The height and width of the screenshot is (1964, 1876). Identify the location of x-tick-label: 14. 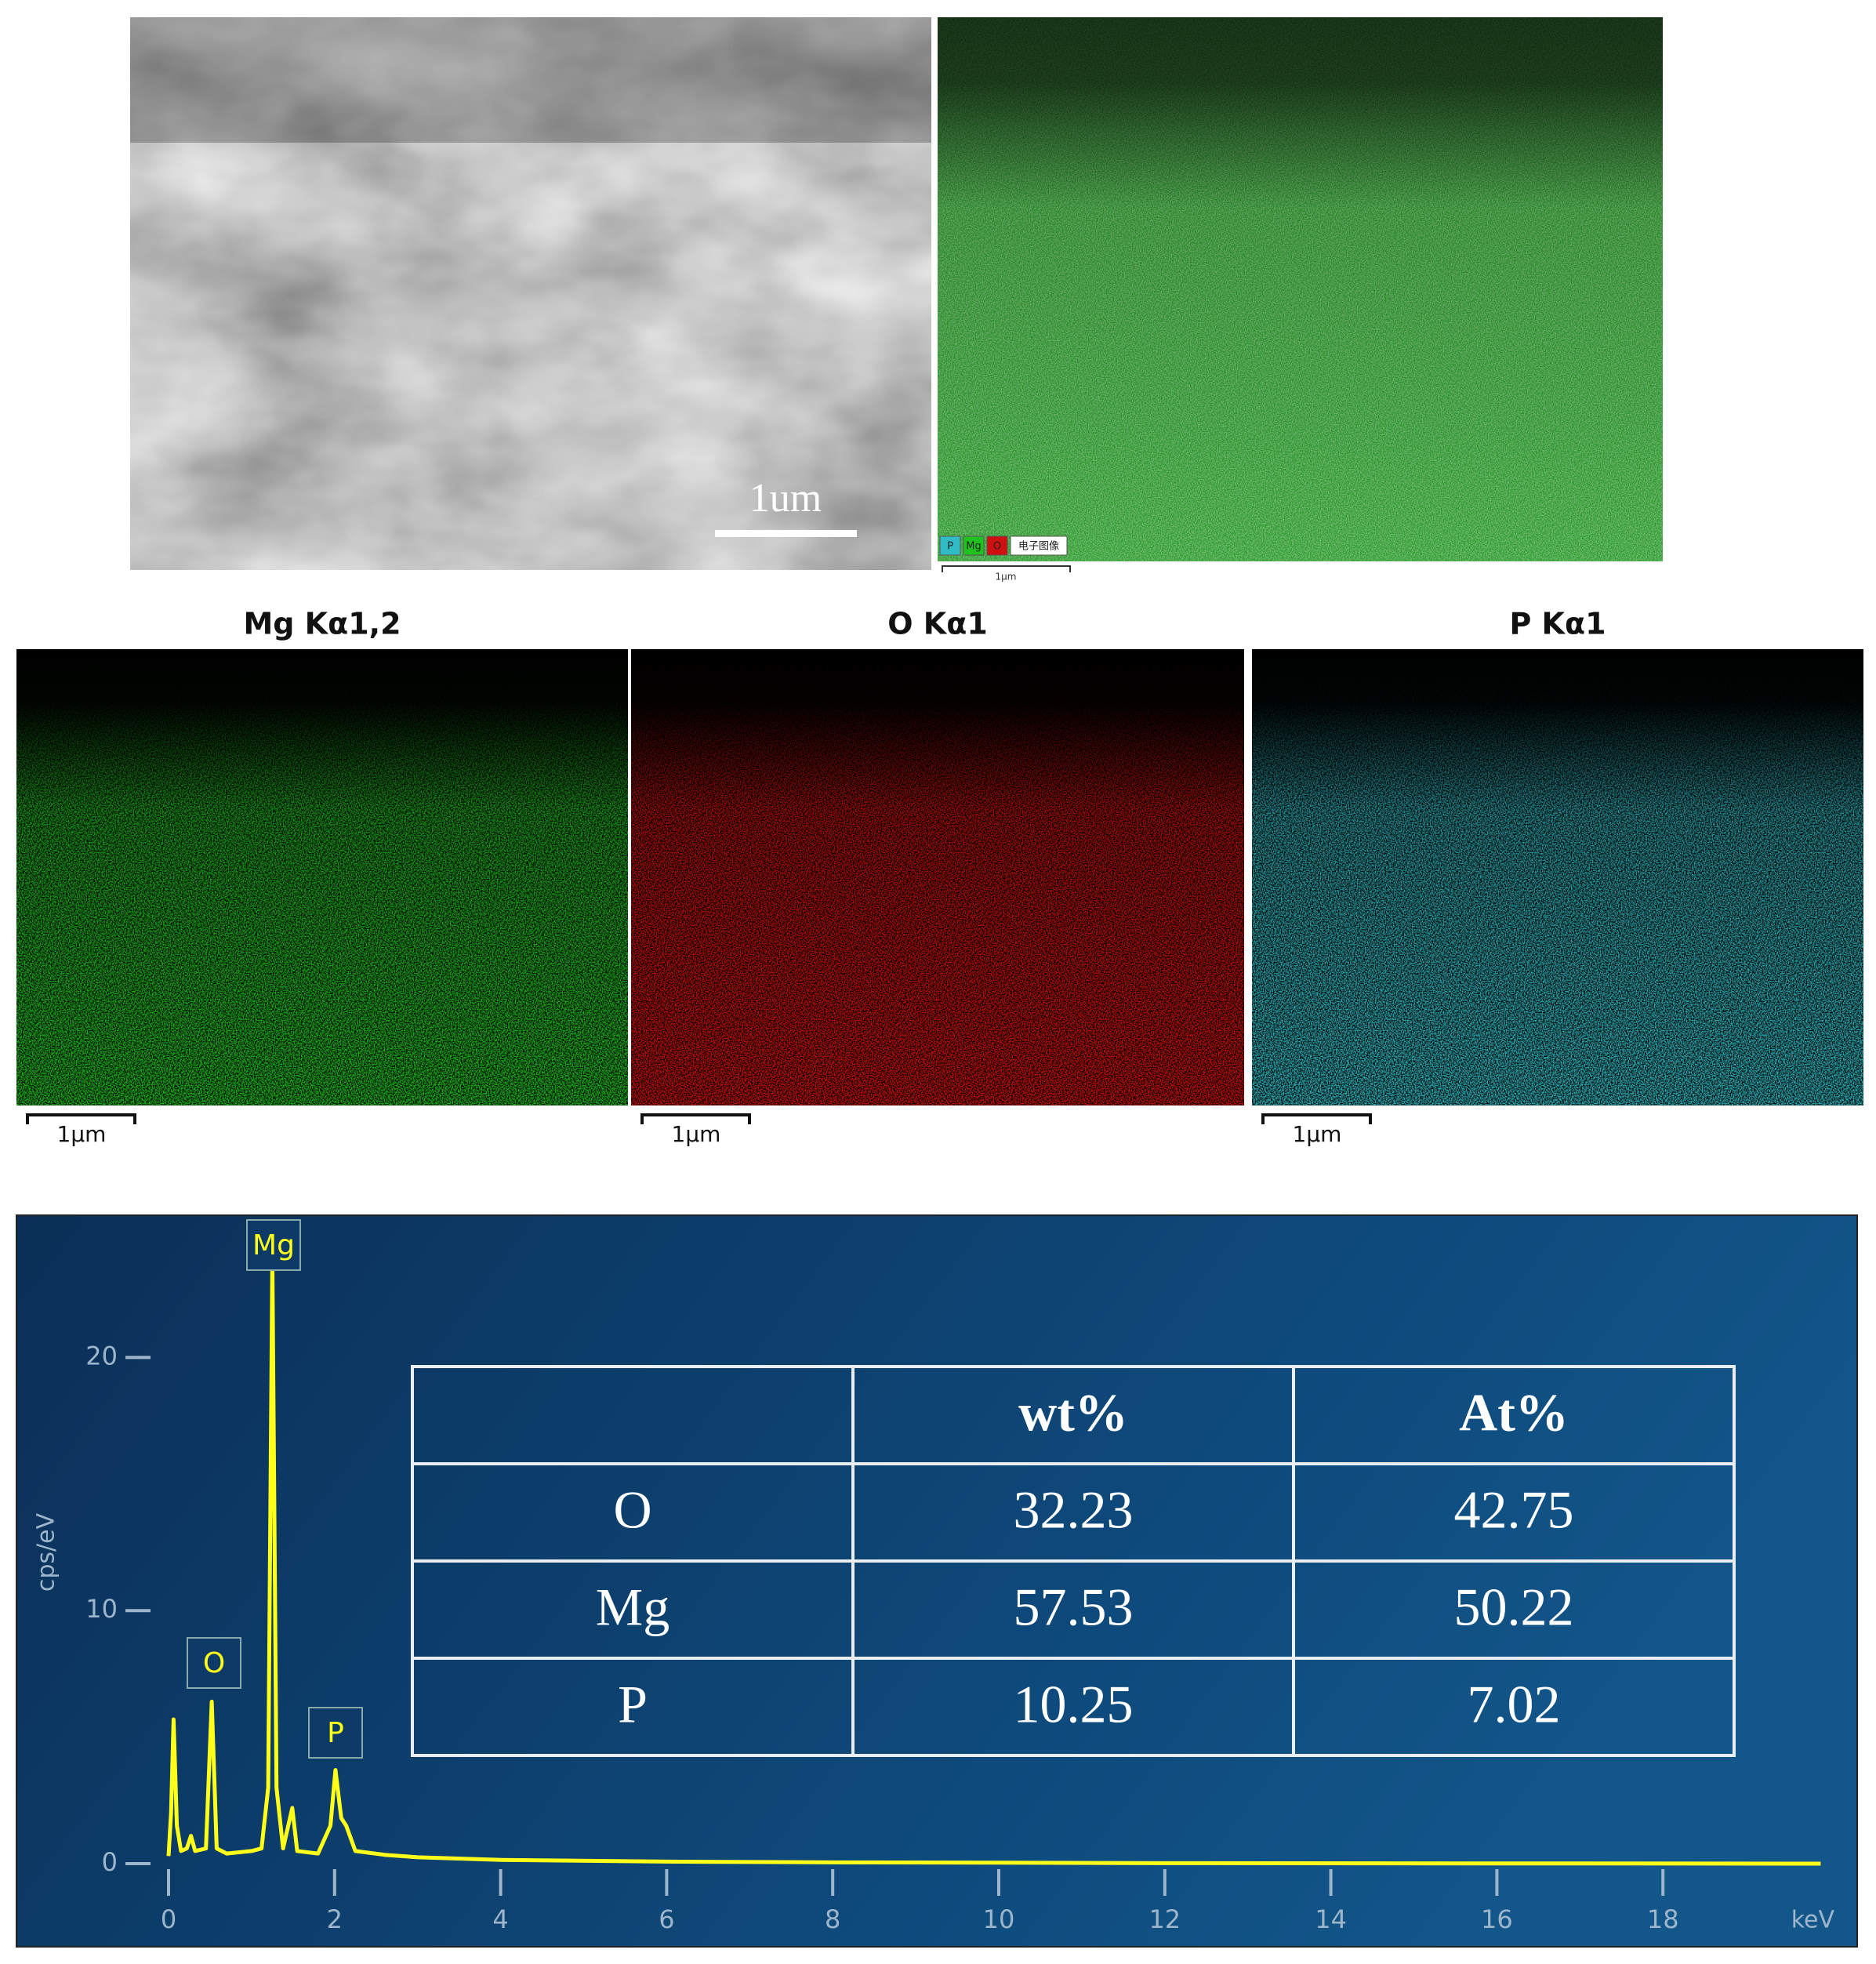
(1331, 1919).